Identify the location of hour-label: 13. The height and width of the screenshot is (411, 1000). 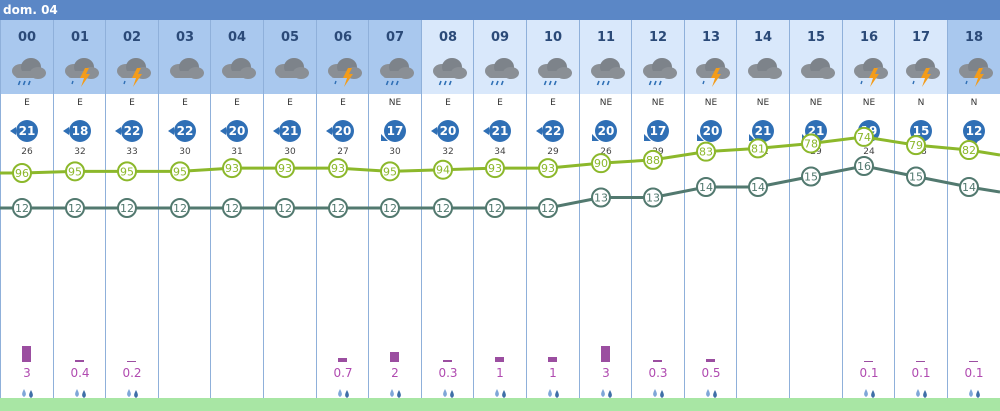
(711, 37).